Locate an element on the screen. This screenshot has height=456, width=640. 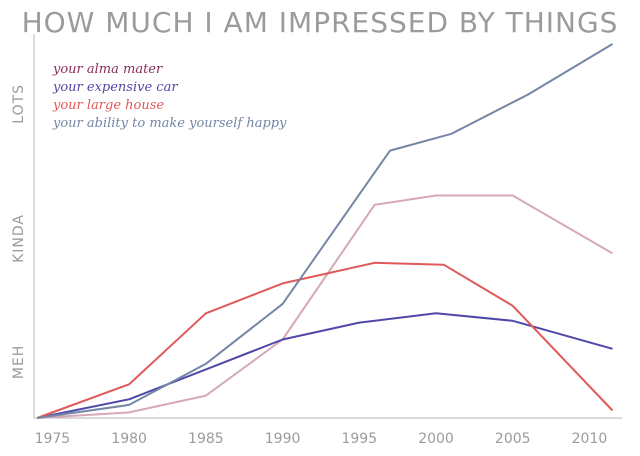
x-tick-label: 1975 is located at coordinates (53, 439).